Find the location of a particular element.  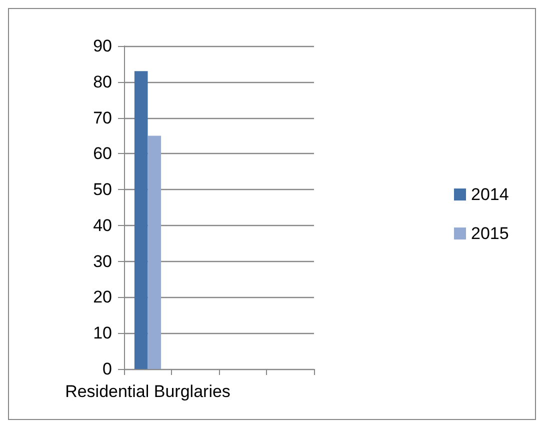

legend-label: 2014 is located at coordinates (490, 194).